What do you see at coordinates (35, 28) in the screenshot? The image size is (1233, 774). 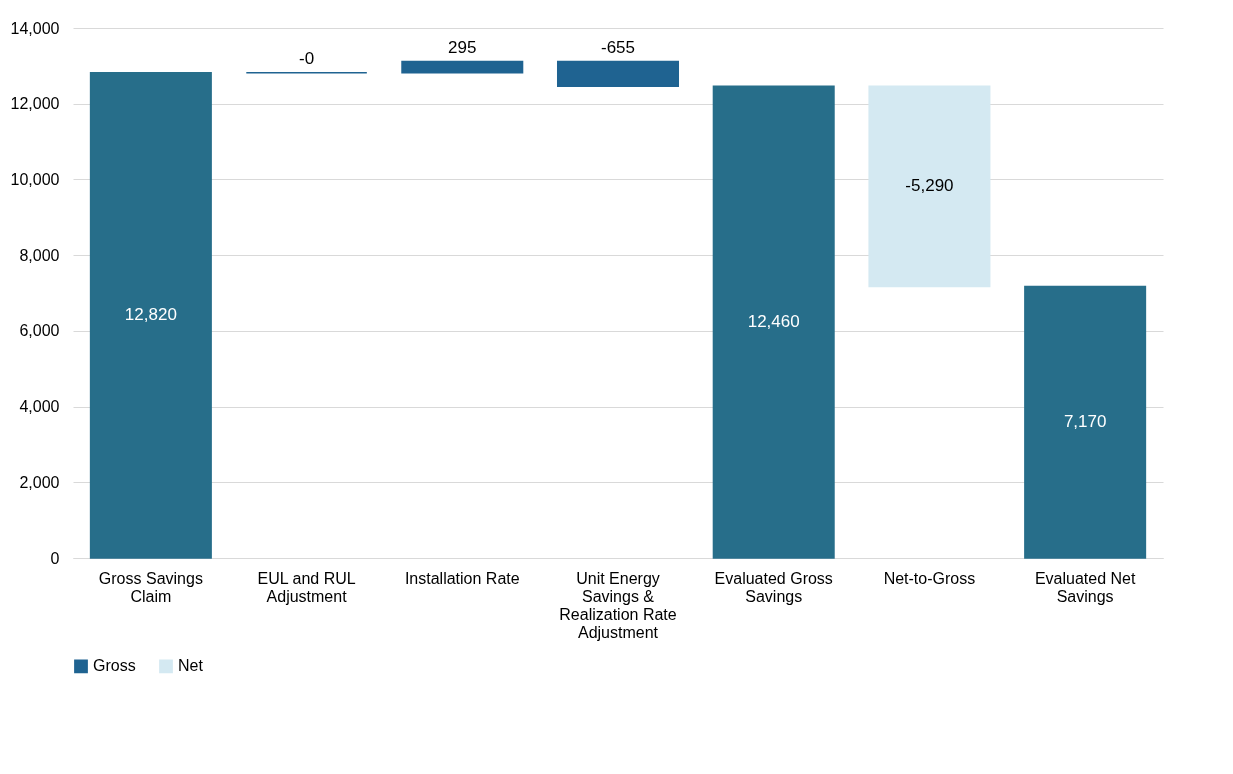 I see `y-tick-label: 14,000` at bounding box center [35, 28].